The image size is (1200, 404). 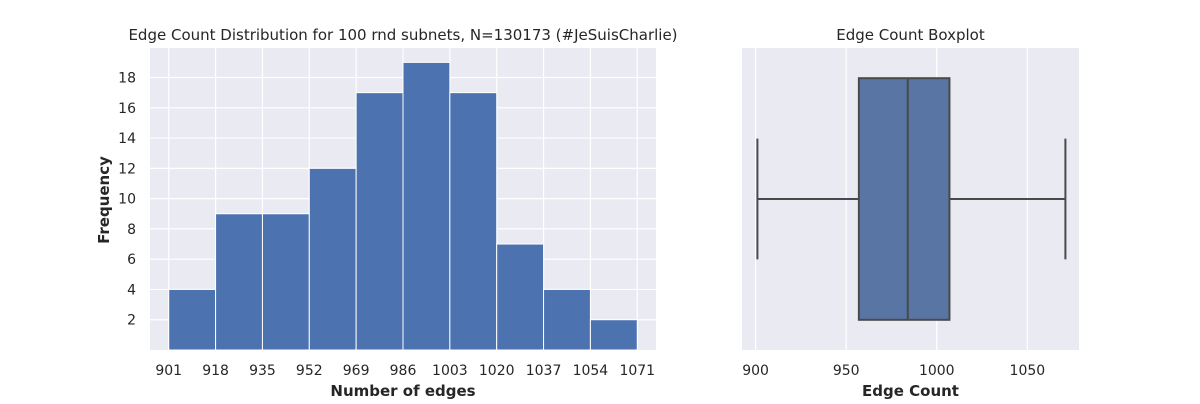 What do you see at coordinates (127, 169) in the screenshot?
I see `histogram-y-tick-label: 12` at bounding box center [127, 169].